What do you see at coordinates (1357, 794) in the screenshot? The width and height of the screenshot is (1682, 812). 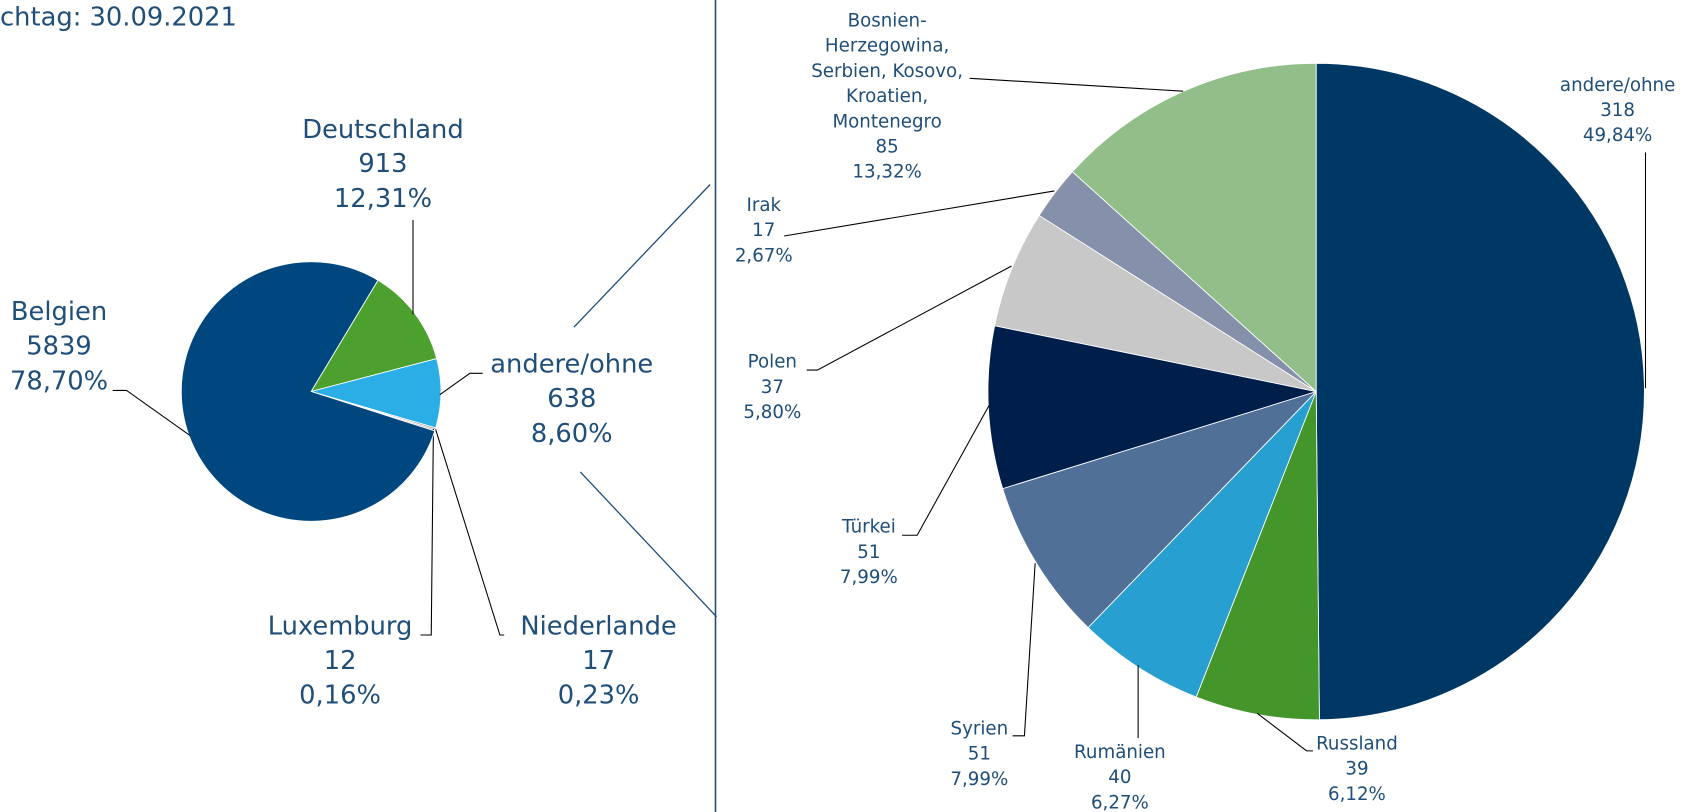 I see `slice-percentage: 6,12%` at bounding box center [1357, 794].